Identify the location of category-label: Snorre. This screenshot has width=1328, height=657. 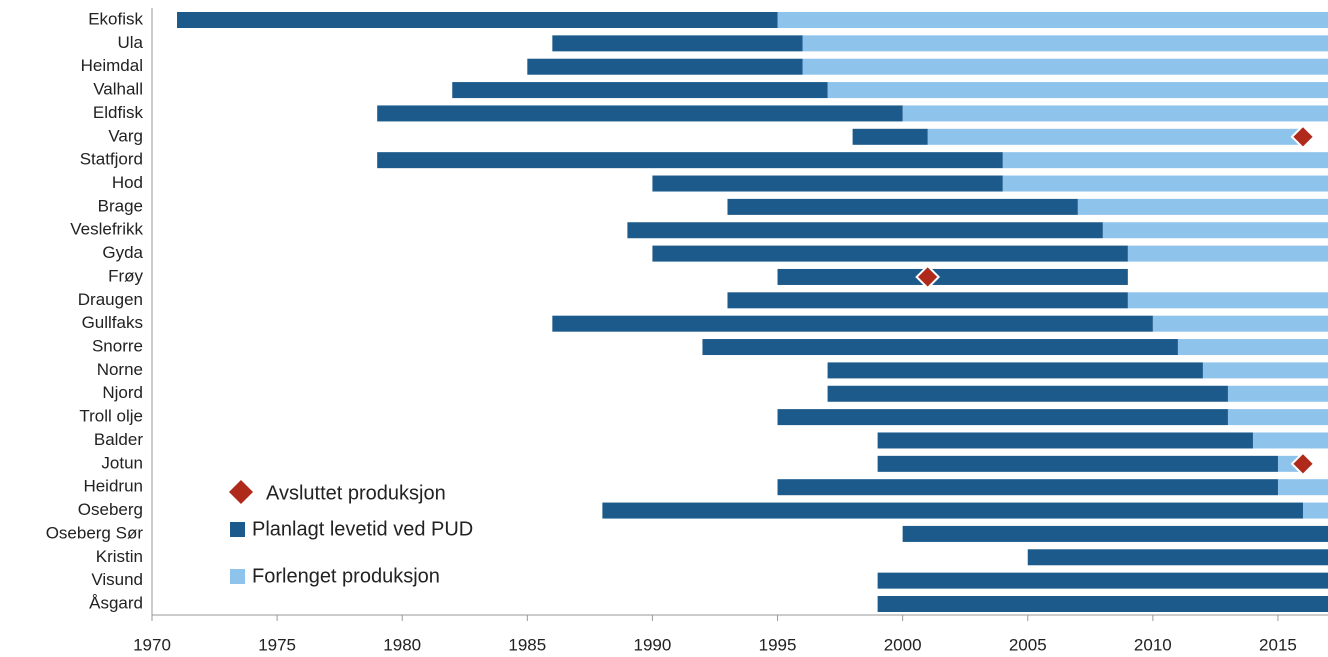
(117, 346).